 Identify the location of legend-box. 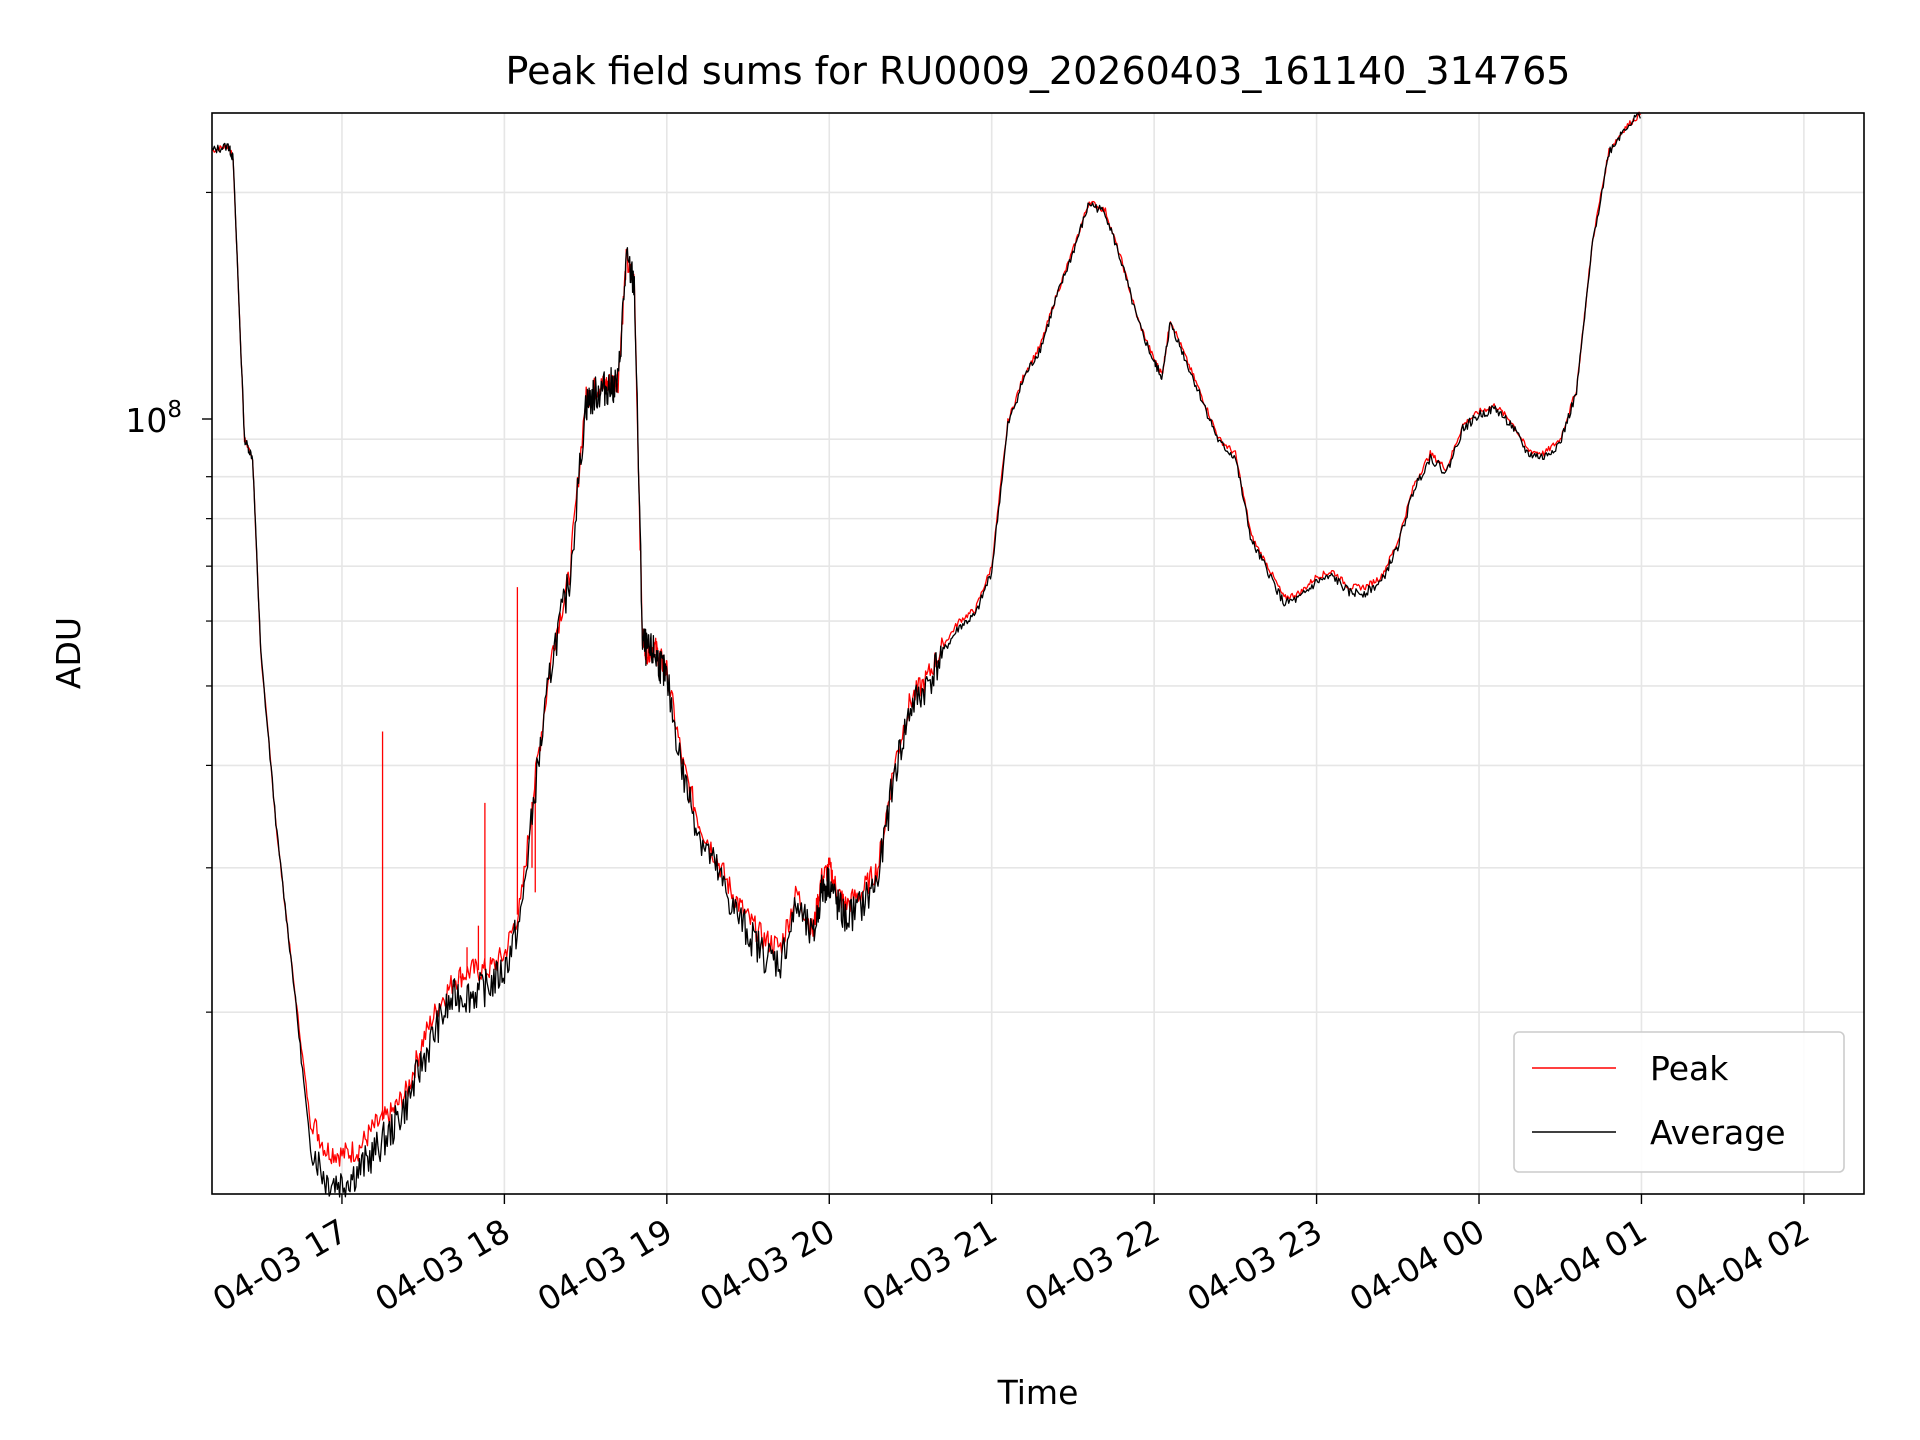
(1679, 1102).